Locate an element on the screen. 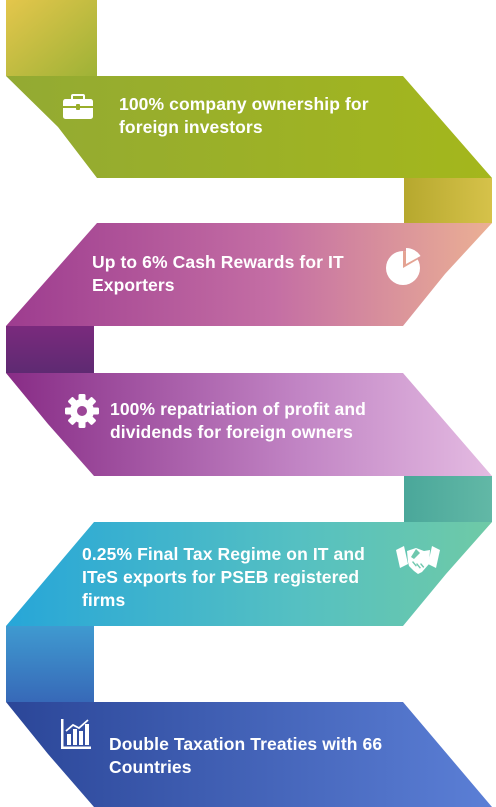  step-2-line-2: Exporters is located at coordinates (133, 285).